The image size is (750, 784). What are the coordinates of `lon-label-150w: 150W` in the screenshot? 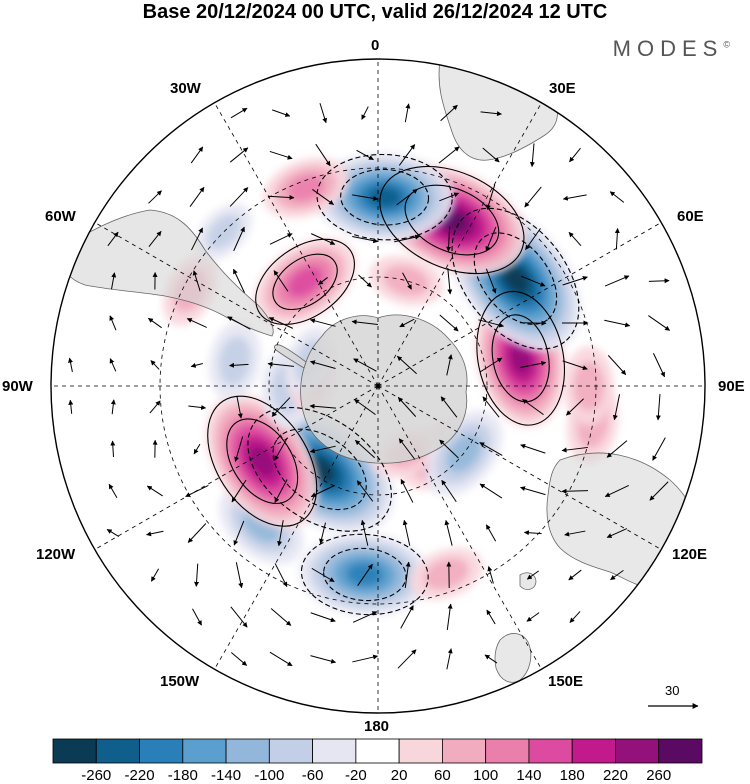 It's located at (179, 681).